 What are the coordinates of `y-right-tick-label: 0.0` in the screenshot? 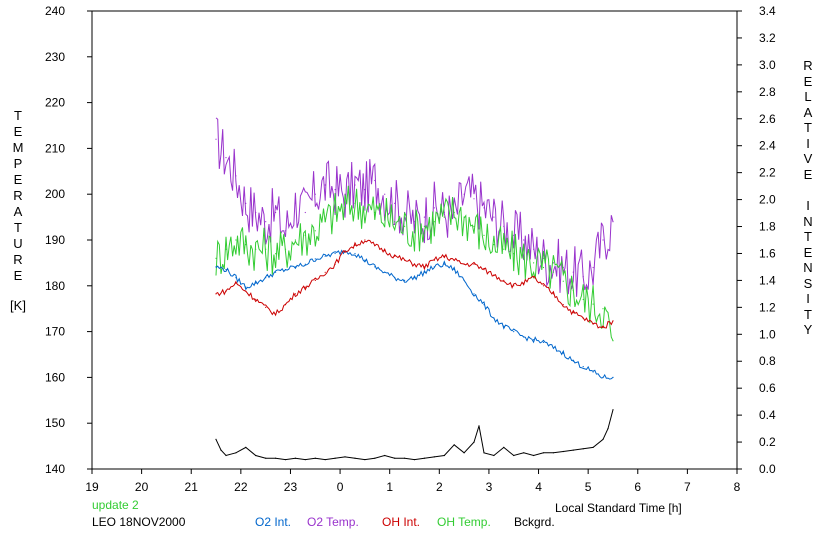 It's located at (767, 469).